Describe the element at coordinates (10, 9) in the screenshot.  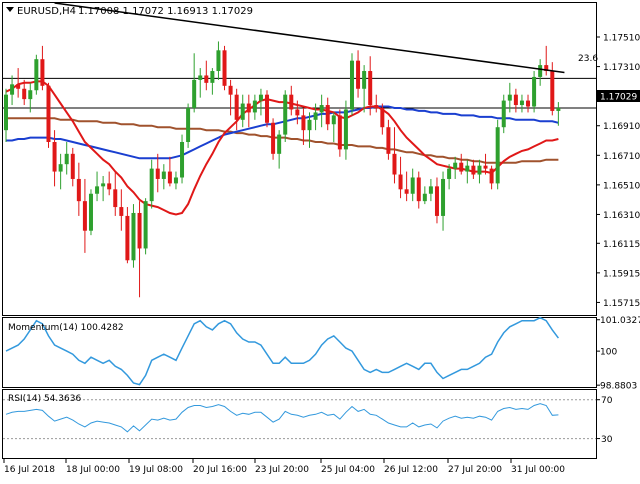
I see `symbol-dropdown-icon` at that location.